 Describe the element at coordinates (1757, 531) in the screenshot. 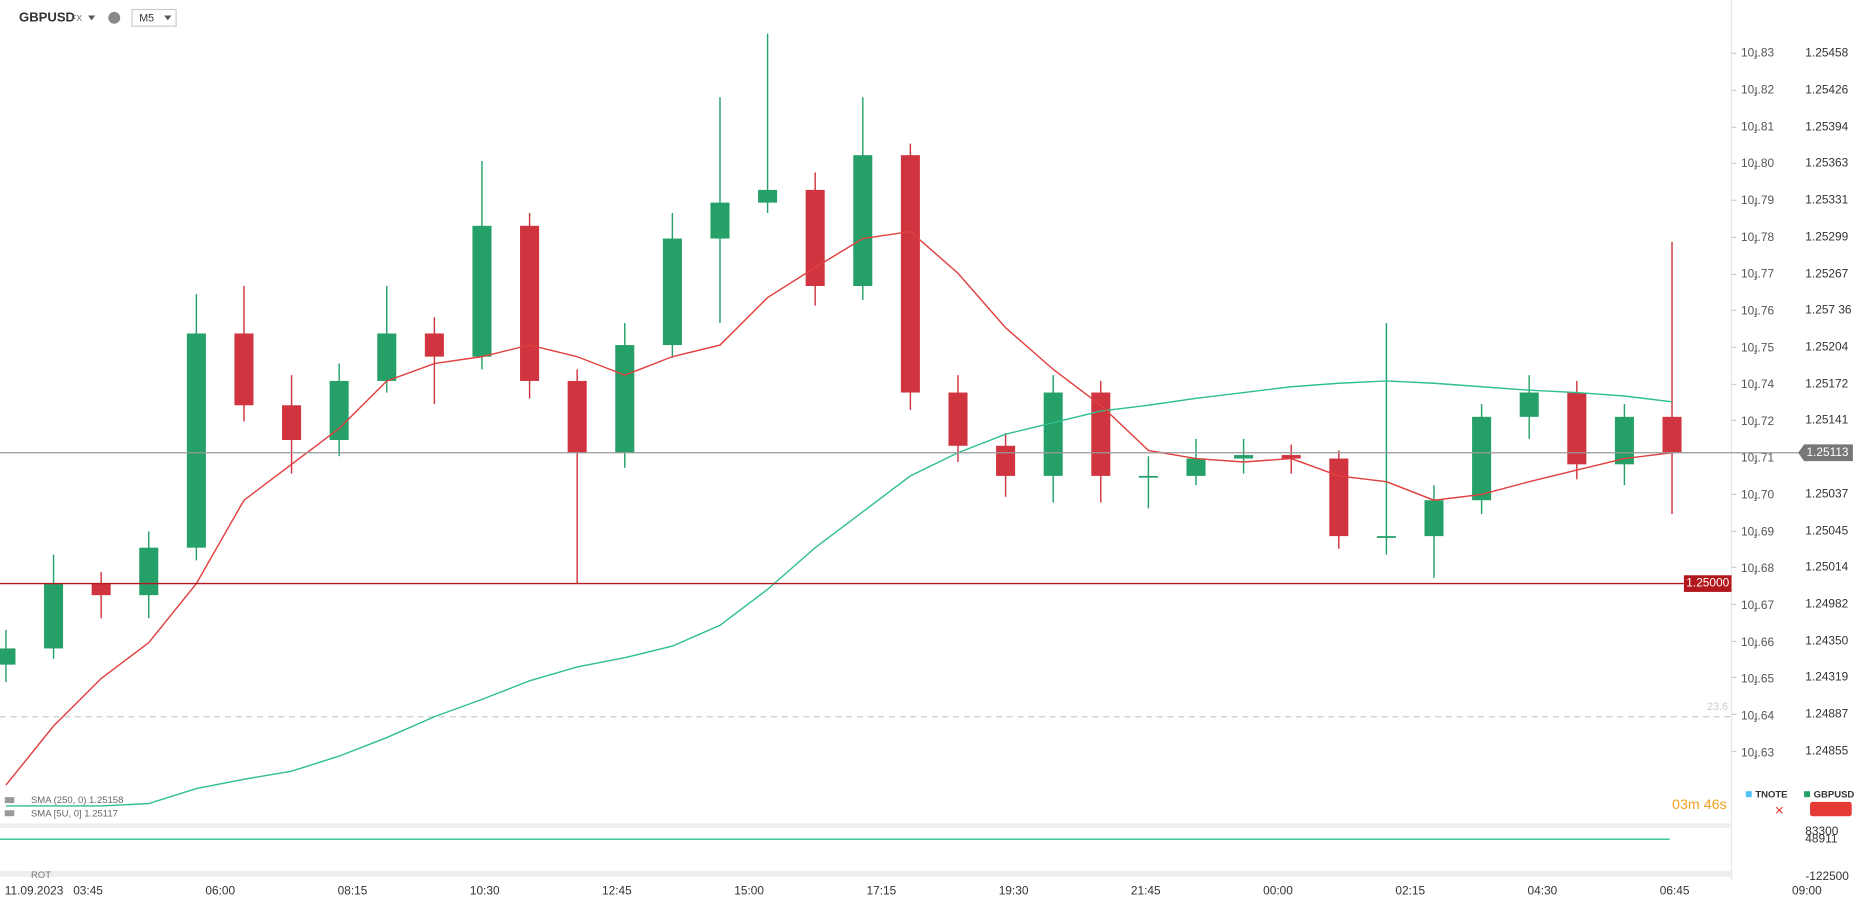

I see `y-overlay-label: 10ɟ.69` at that location.